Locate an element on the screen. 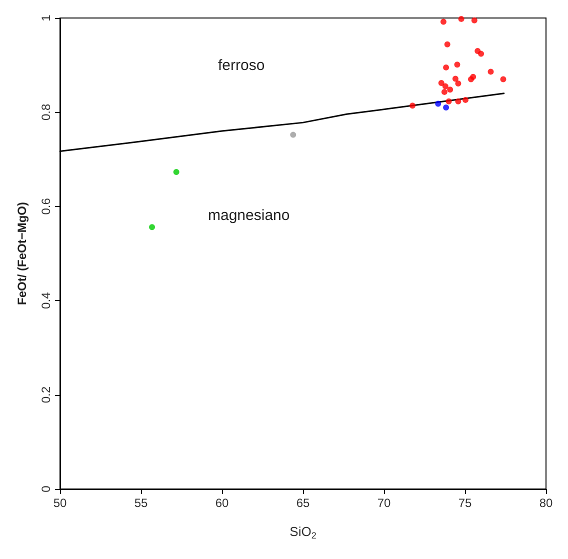 This screenshot has height=559, width=568. annotation: magnesiano is located at coordinates (249, 215).